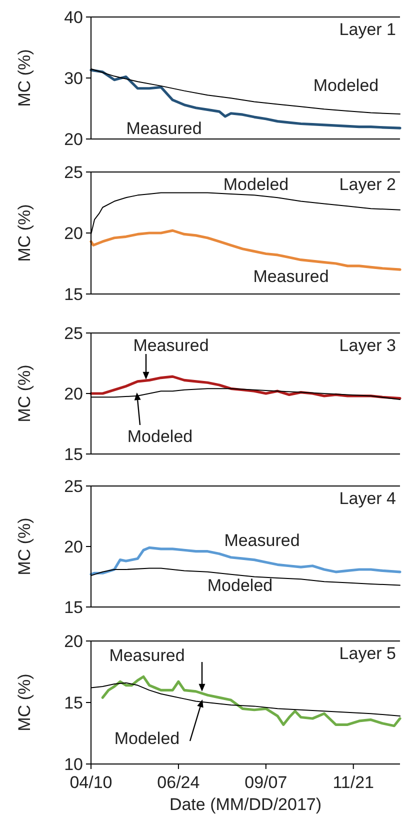 The width and height of the screenshot is (406, 827). What do you see at coordinates (367, 653) in the screenshot?
I see `chart-title: Layer 5` at bounding box center [367, 653].